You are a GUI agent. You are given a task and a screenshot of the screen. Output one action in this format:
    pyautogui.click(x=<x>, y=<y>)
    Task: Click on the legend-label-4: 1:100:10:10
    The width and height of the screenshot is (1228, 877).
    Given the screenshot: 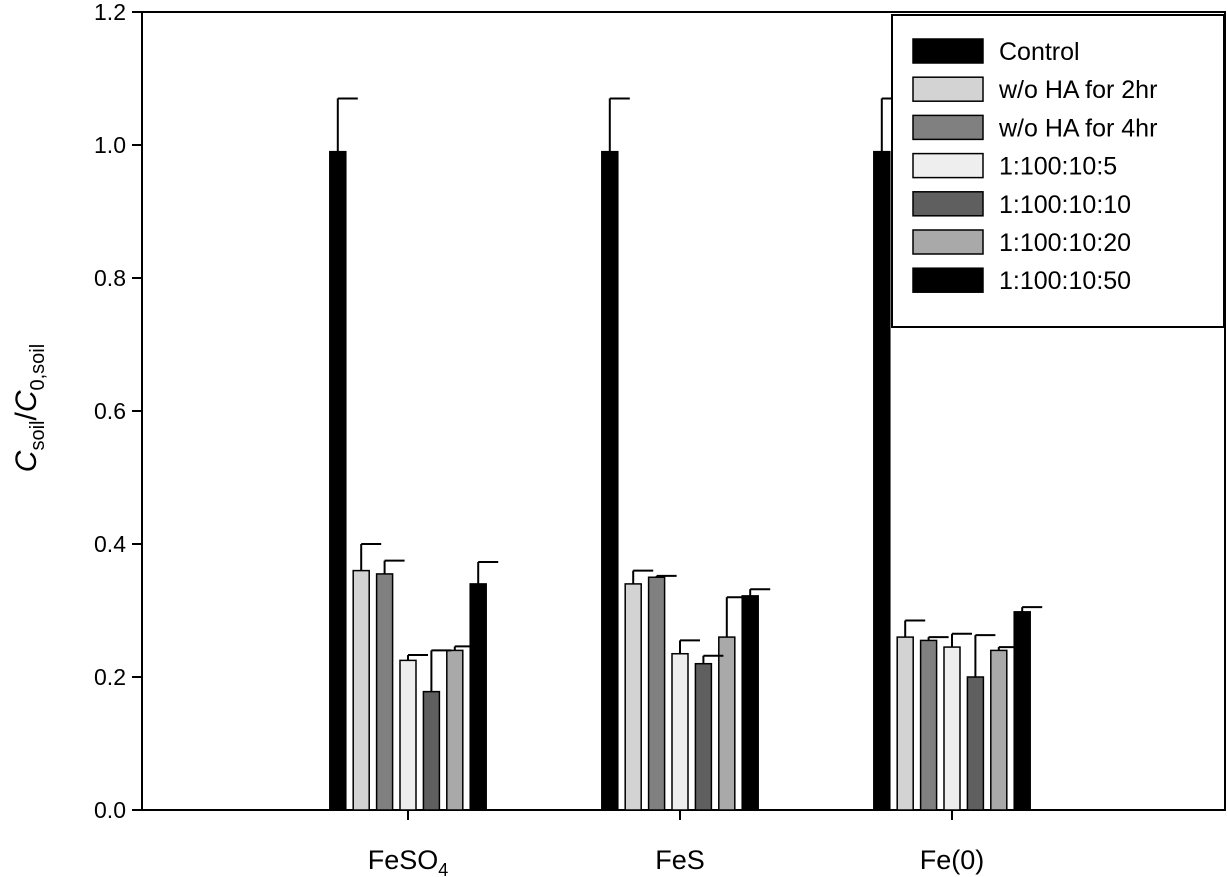 What is the action you would take?
    pyautogui.click(x=1065, y=205)
    